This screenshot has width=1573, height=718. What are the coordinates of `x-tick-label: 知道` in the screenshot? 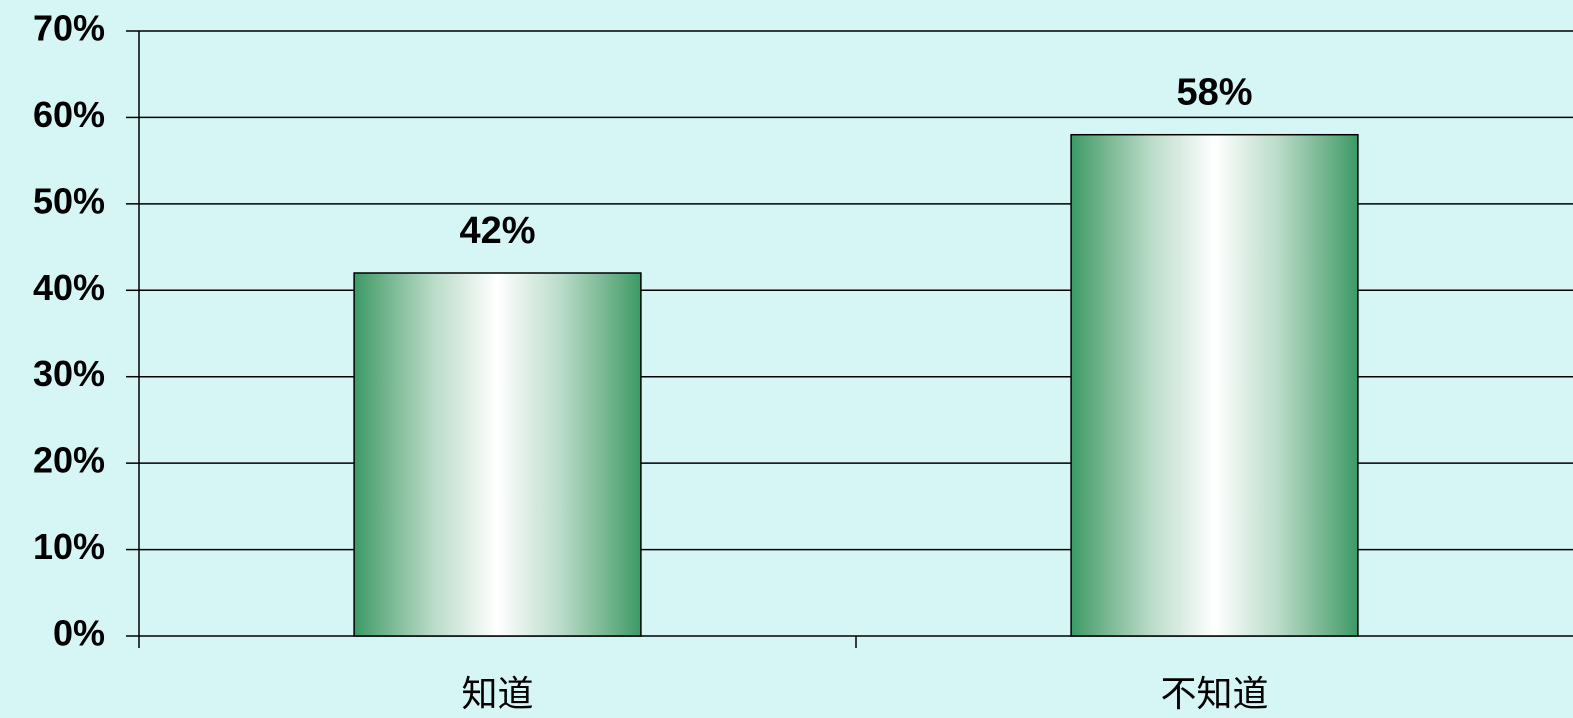 It's located at (497, 694).